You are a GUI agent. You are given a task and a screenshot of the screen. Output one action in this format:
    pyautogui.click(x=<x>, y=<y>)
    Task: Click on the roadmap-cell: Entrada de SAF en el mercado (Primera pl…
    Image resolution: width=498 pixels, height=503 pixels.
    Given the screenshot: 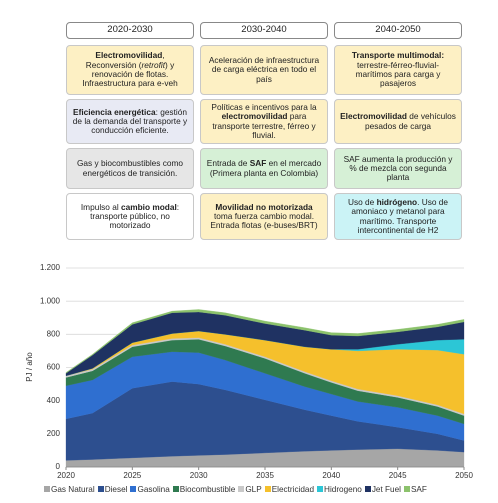 What is the action you would take?
    pyautogui.click(x=264, y=168)
    